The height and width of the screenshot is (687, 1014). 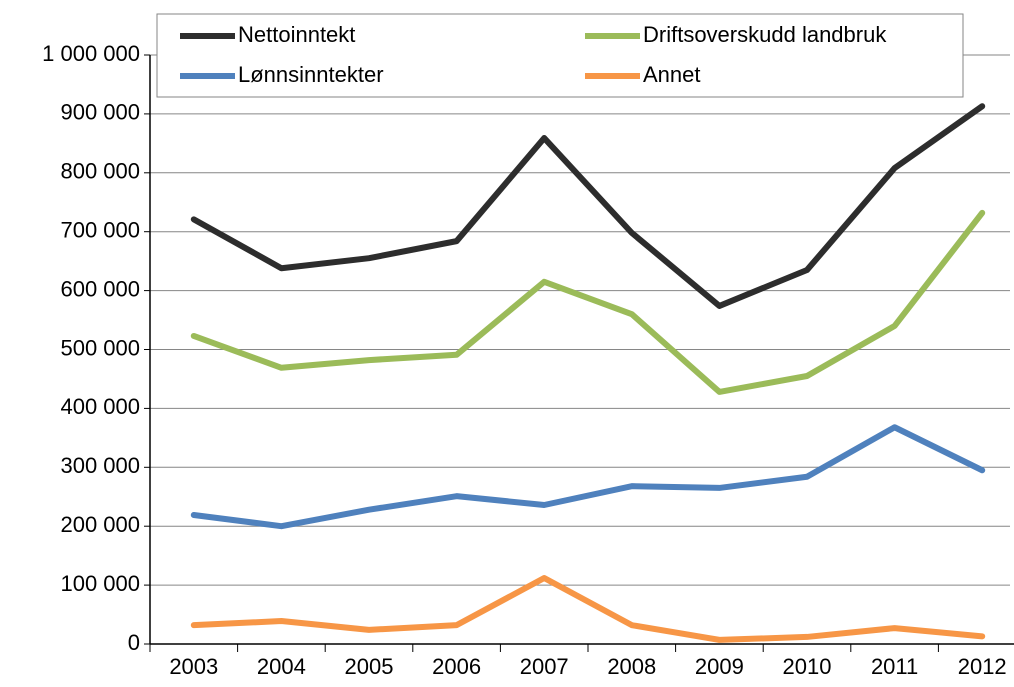 What do you see at coordinates (544, 666) in the screenshot?
I see `x-tick-label: 2007` at bounding box center [544, 666].